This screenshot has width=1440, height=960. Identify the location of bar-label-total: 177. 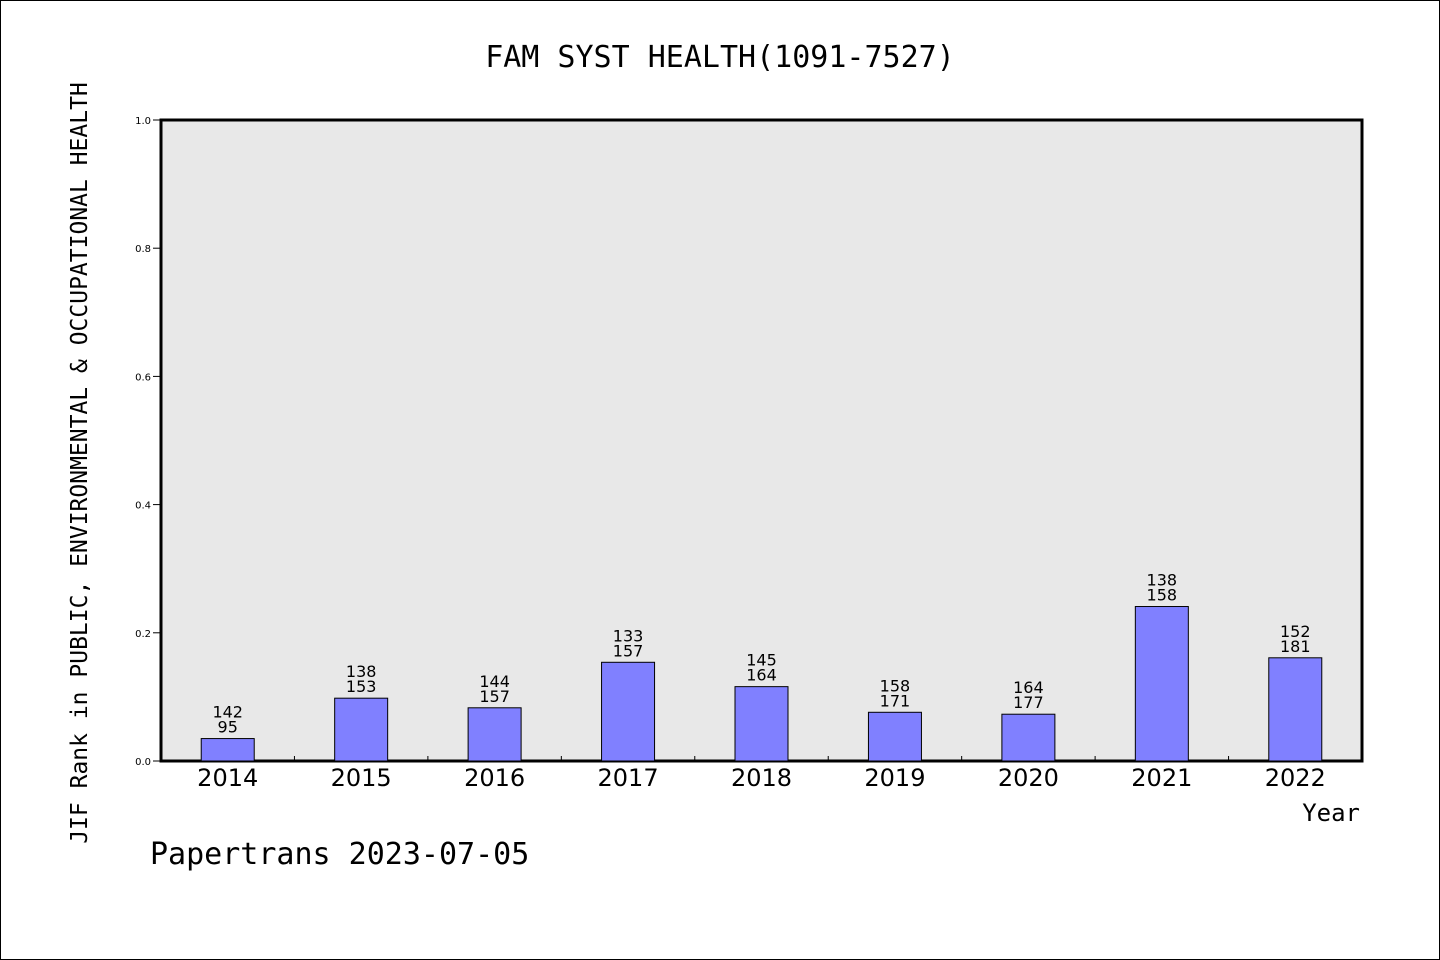
(1028, 702).